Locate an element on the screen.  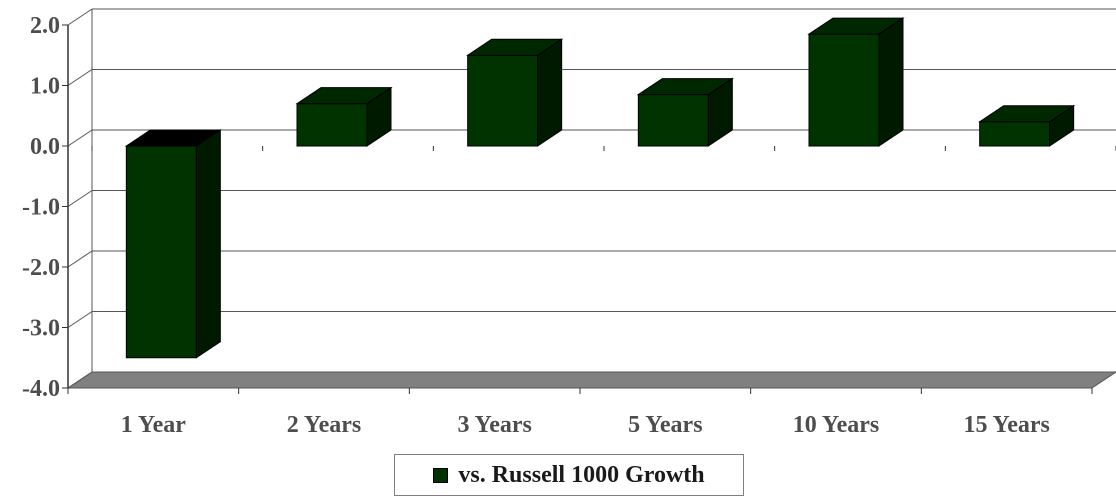
y-tick-label: -2.0 is located at coordinates (41, 268).